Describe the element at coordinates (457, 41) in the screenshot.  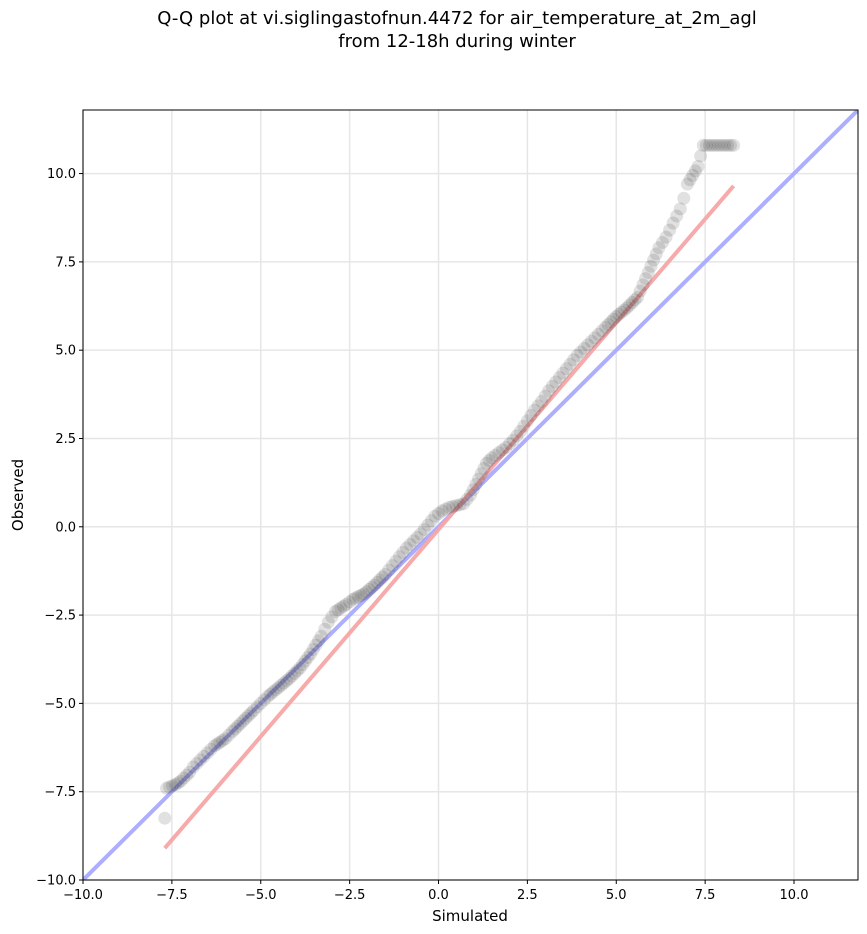
I see `chart-title-line-2: from 12-18h during winter` at that location.